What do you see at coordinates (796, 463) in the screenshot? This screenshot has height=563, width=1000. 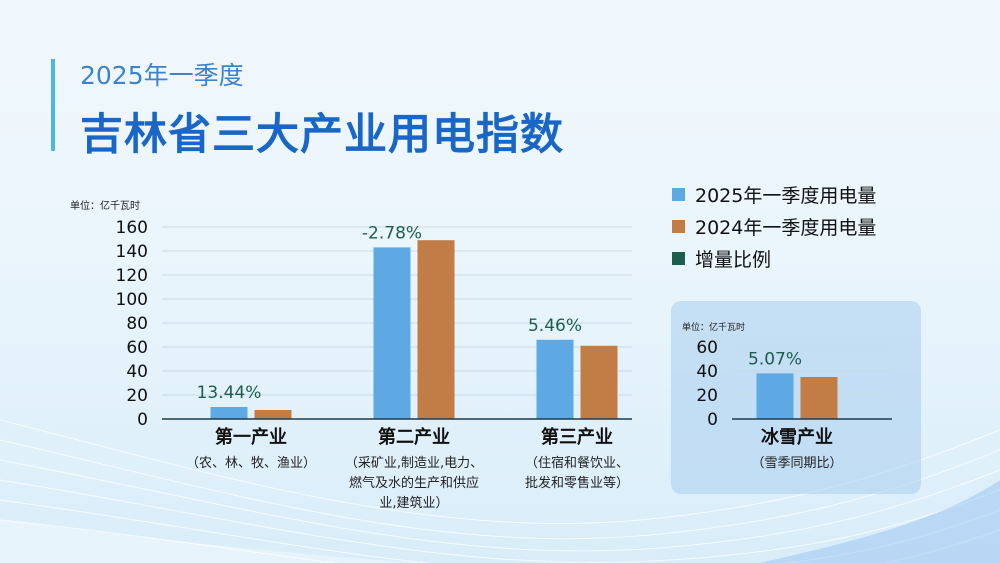 I see `small-category-note: （雪季同期比）` at bounding box center [796, 463].